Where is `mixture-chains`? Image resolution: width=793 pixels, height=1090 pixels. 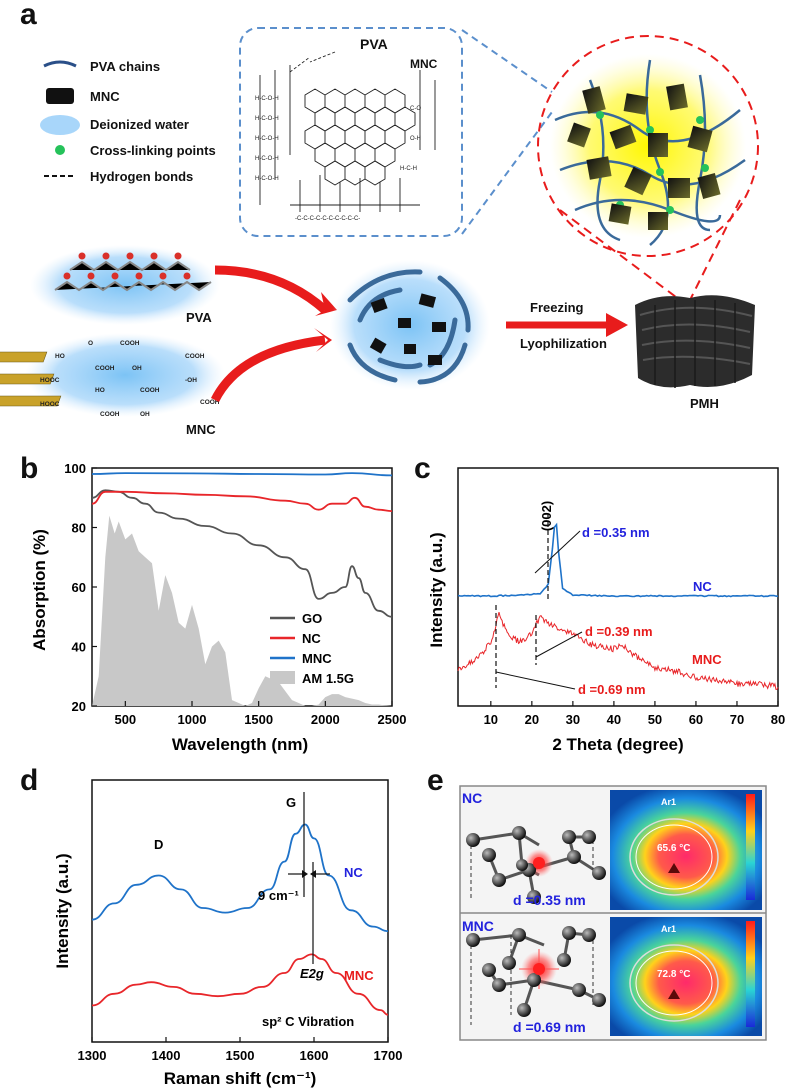 mixture-chains is located at coordinates (409, 327).